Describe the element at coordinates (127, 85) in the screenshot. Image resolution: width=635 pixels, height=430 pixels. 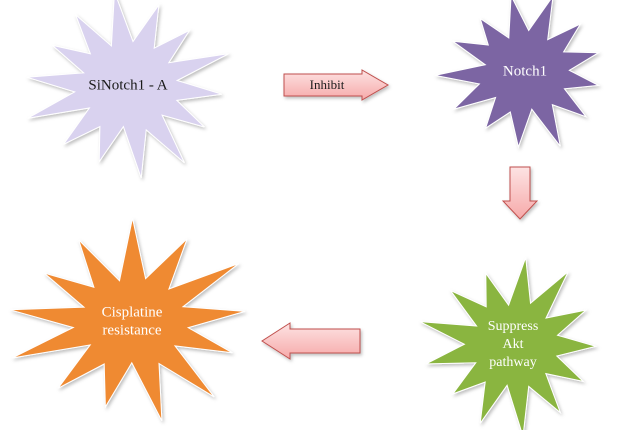
I see `node-label: SiNotch1 - A` at that location.